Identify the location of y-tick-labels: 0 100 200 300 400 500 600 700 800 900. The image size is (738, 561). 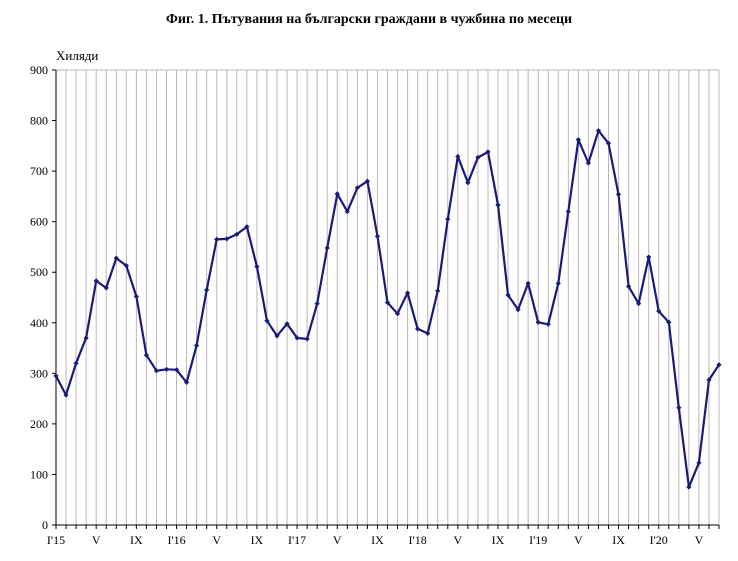
(43, 297).